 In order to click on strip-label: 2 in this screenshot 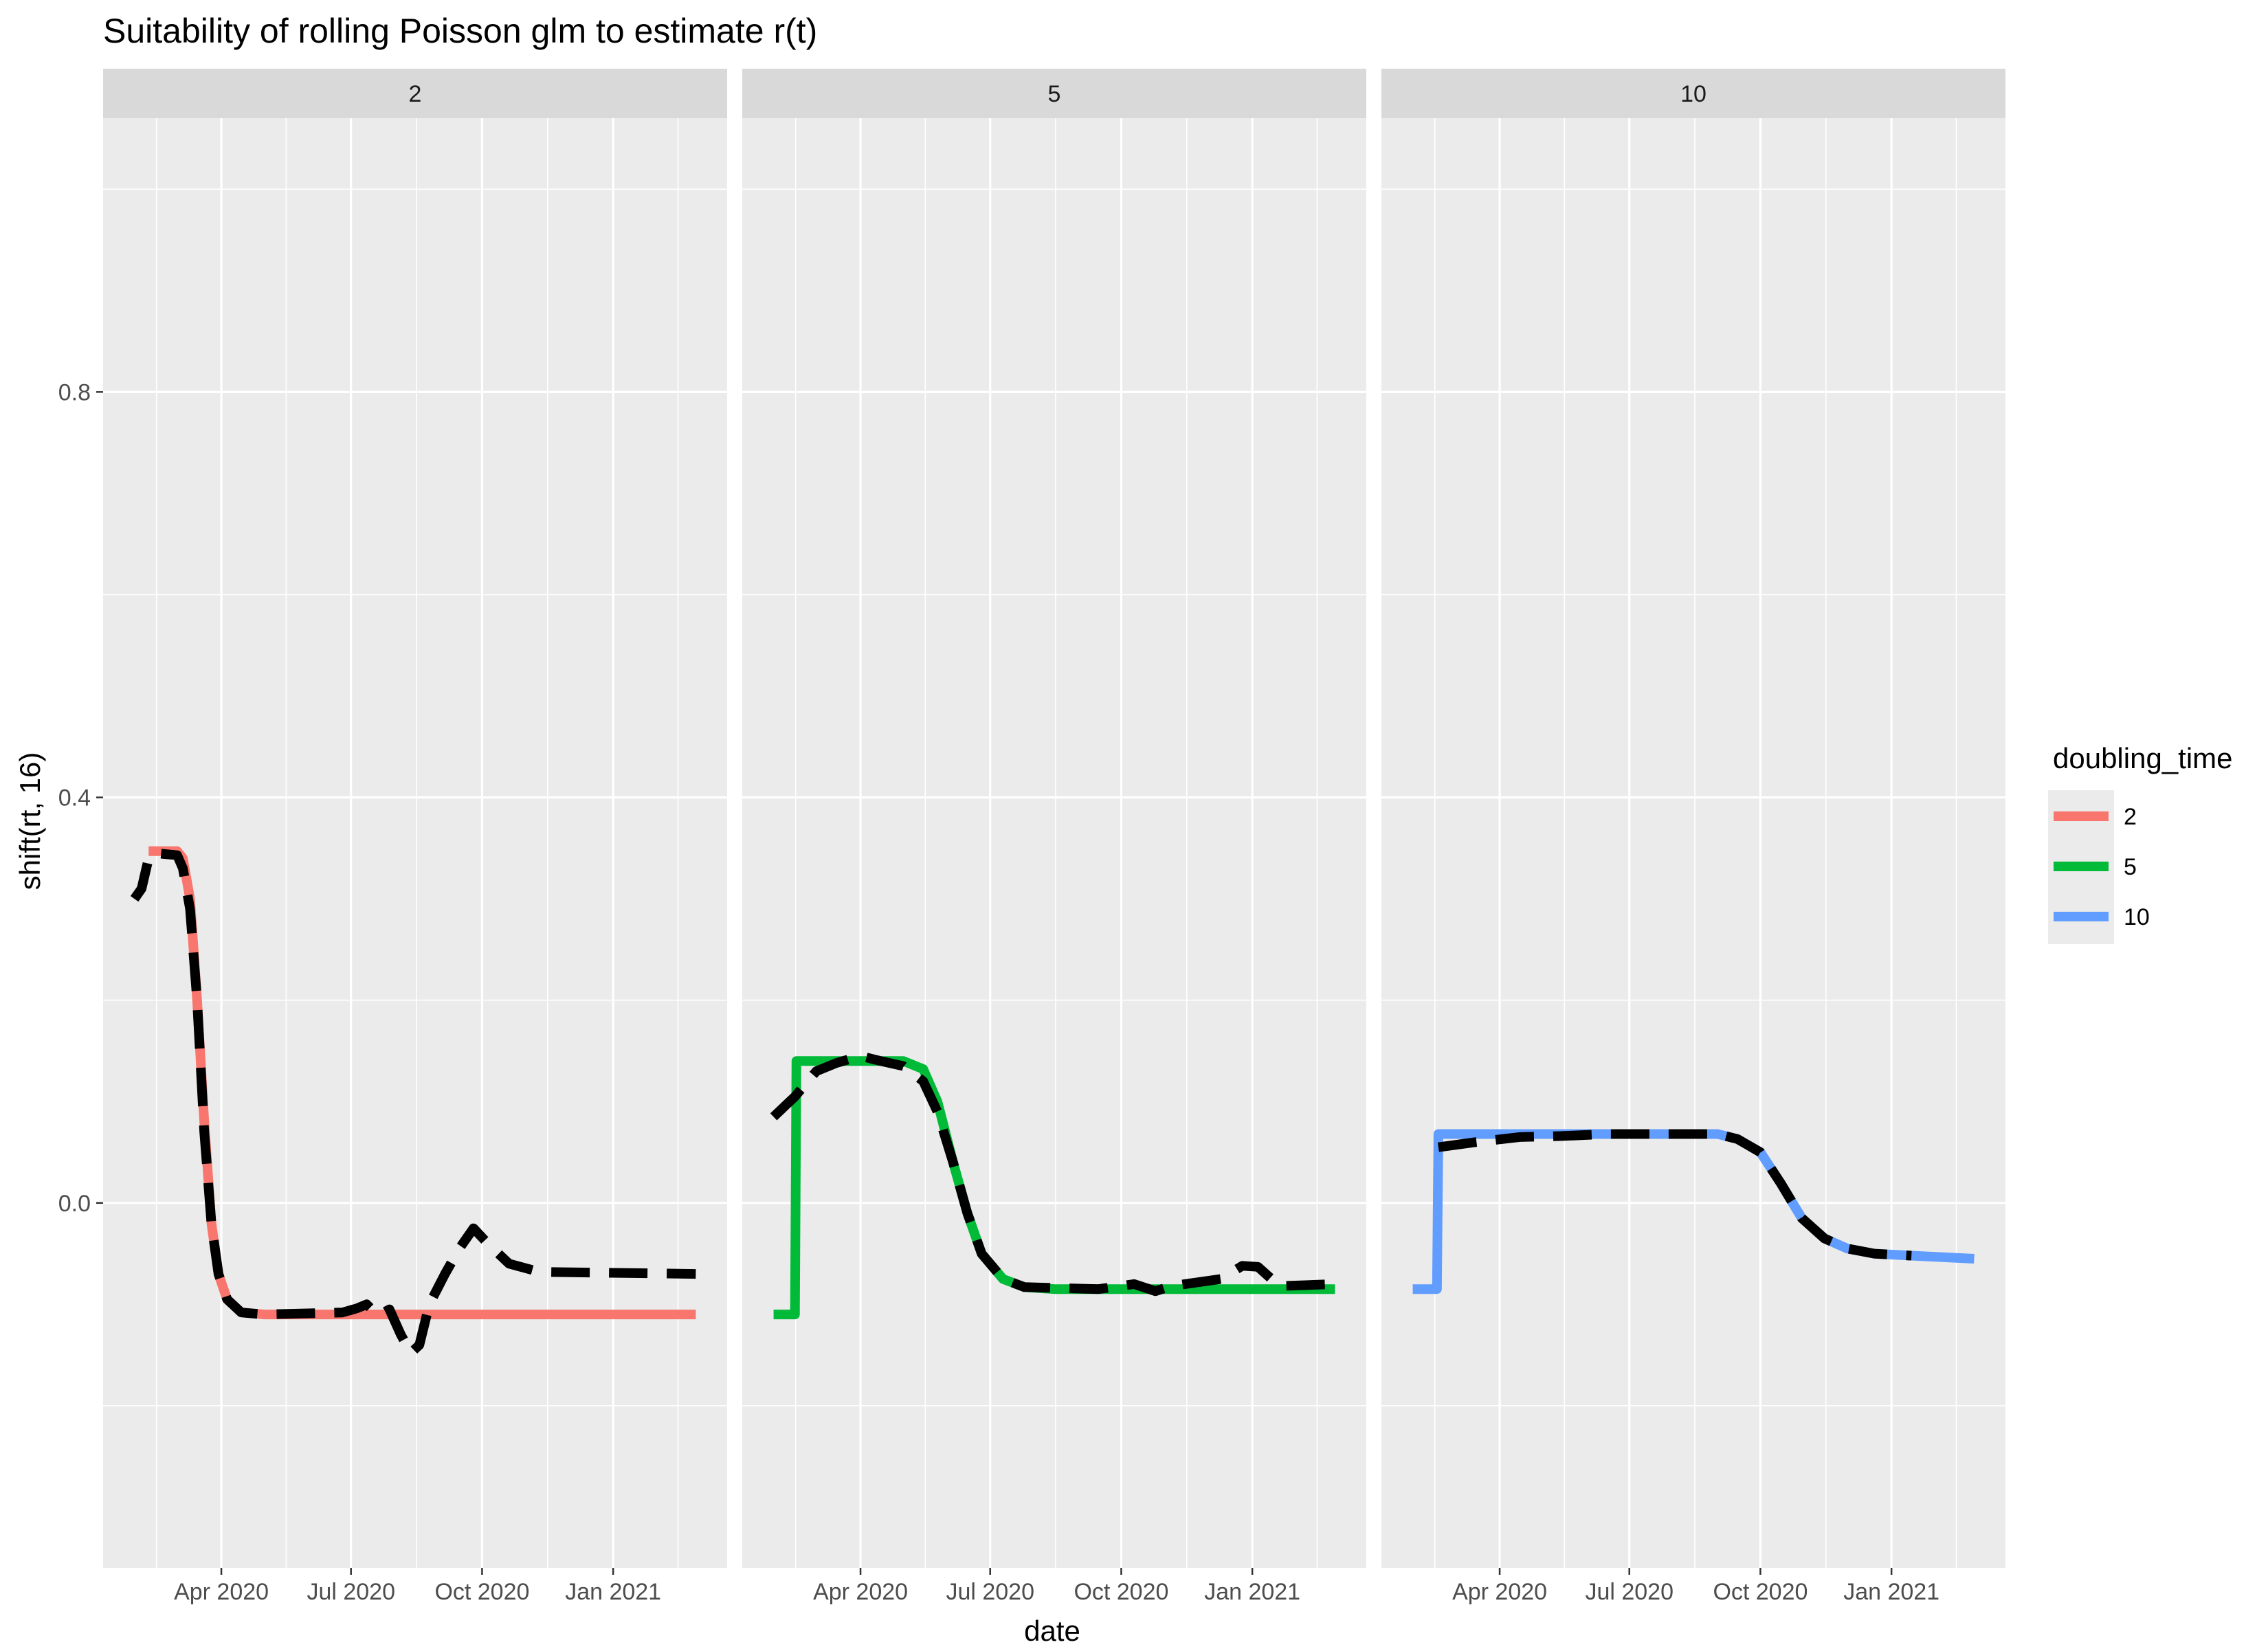, I will do `click(415, 94)`.